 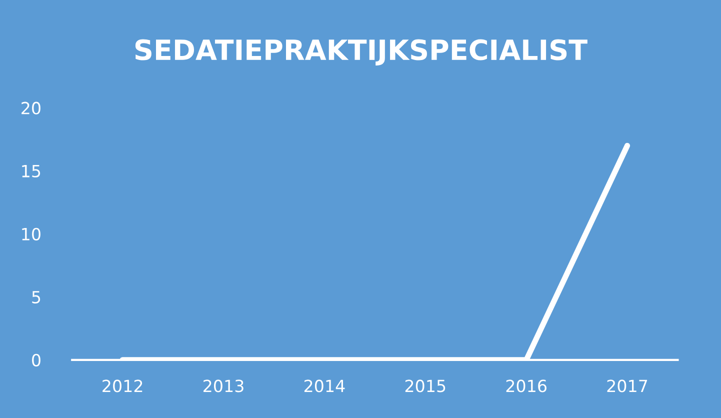 I want to click on y-tick-label: 15, so click(x=31, y=171).